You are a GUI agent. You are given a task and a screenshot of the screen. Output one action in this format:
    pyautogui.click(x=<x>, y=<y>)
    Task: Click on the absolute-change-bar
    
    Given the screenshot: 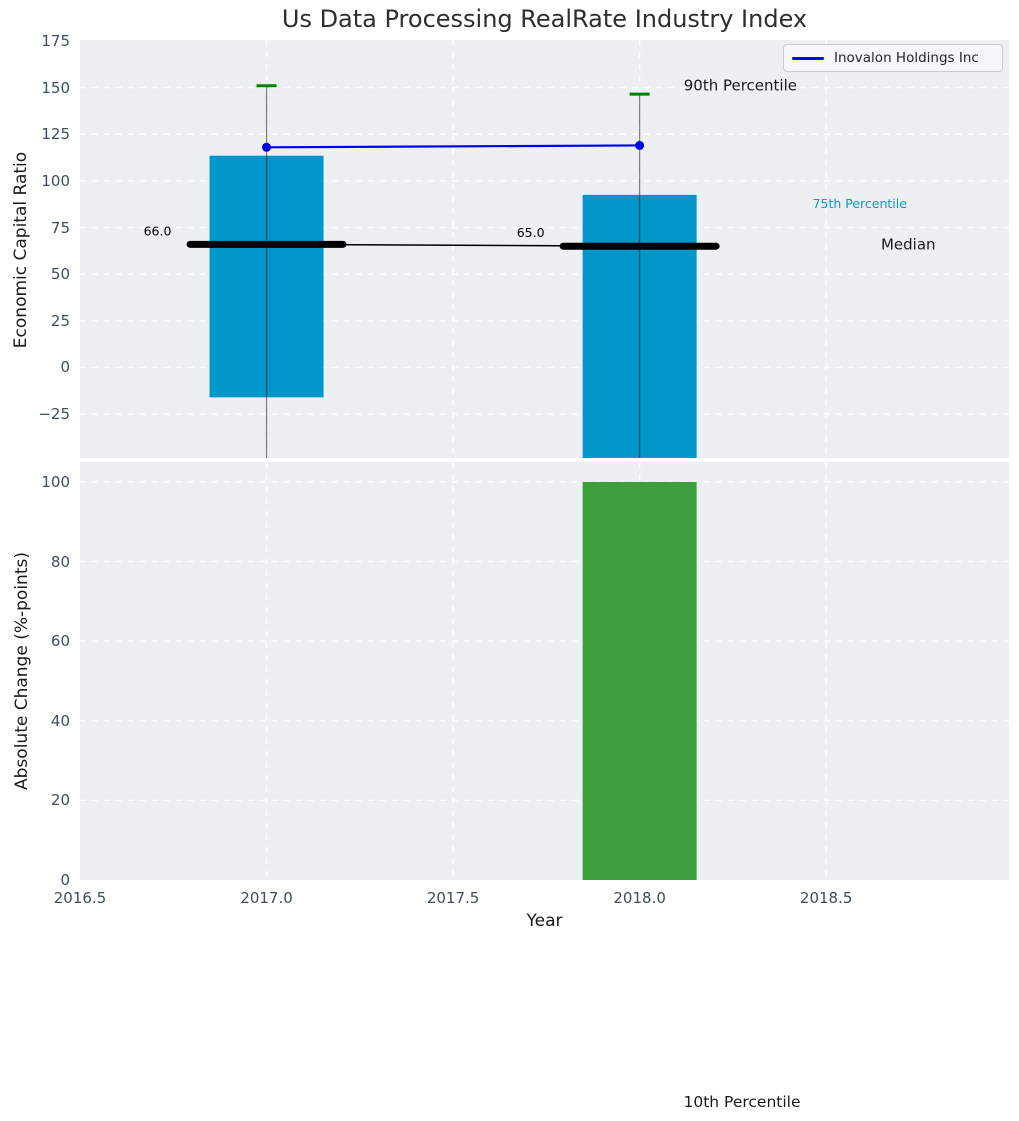 What is the action you would take?
    pyautogui.click(x=639, y=680)
    